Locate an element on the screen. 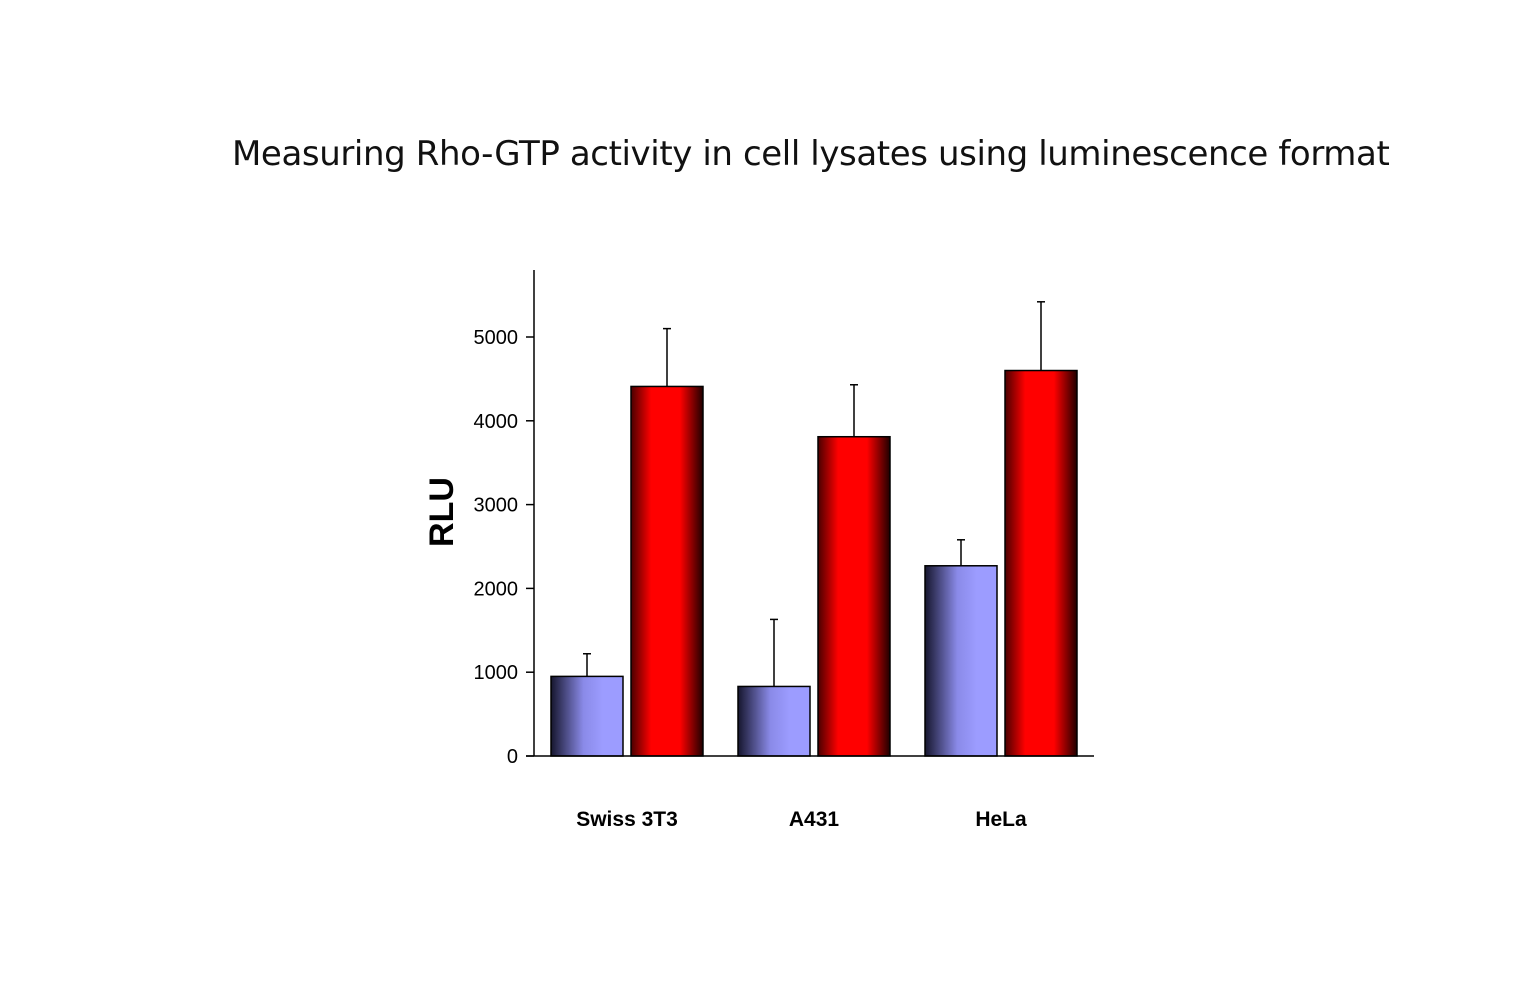 This screenshot has width=1524, height=1000. y-axis: 0 1000 2000 3000 4000 5000 is located at coordinates (504, 519).